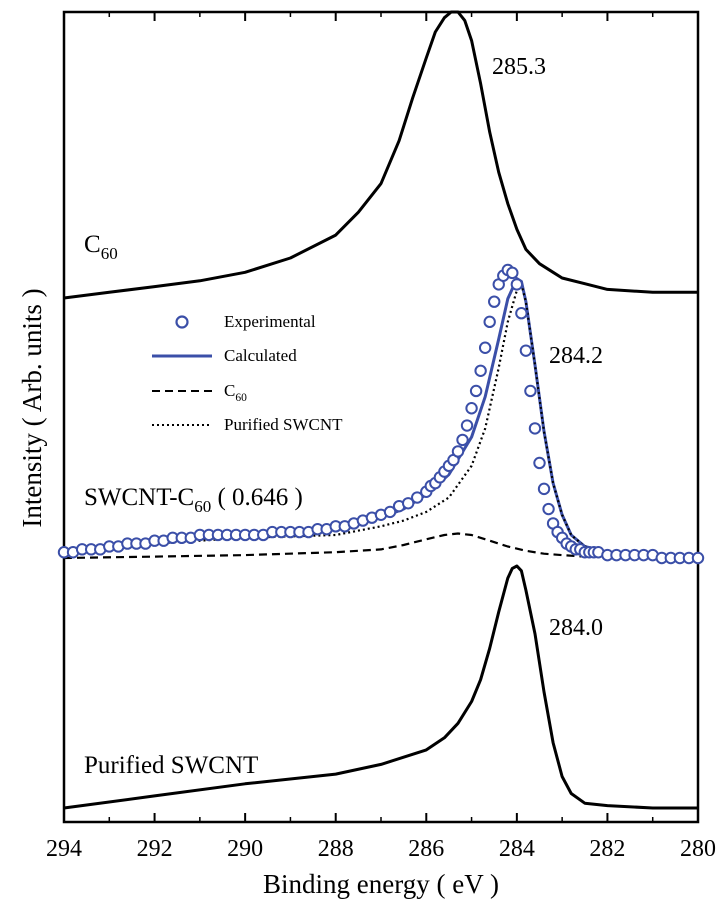  What do you see at coordinates (32, 407) in the screenshot?
I see `y-axis-label: Intensity ( Arb. units )` at bounding box center [32, 407].